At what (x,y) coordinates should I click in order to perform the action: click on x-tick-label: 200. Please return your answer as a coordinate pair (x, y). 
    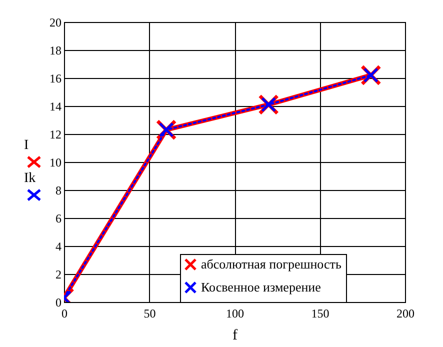
    Looking at the image, I should click on (405, 313).